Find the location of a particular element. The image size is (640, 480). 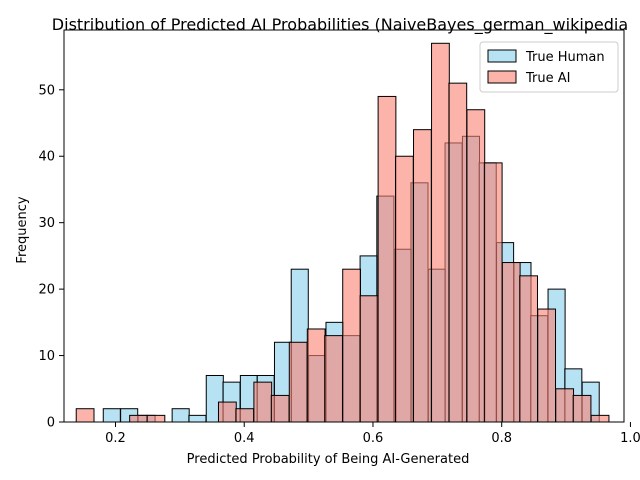

y-tick-label: 10 is located at coordinates (46, 356).